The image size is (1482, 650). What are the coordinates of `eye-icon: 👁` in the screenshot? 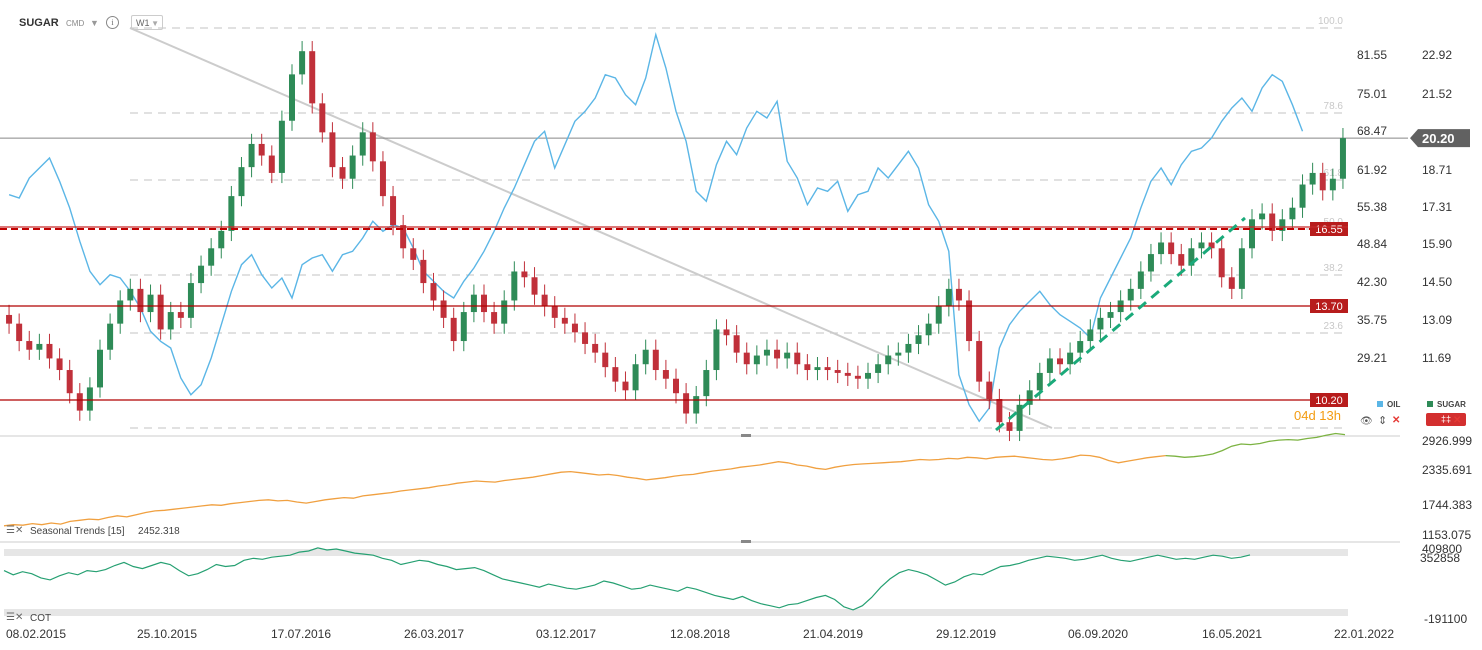 It's located at (1366, 421).